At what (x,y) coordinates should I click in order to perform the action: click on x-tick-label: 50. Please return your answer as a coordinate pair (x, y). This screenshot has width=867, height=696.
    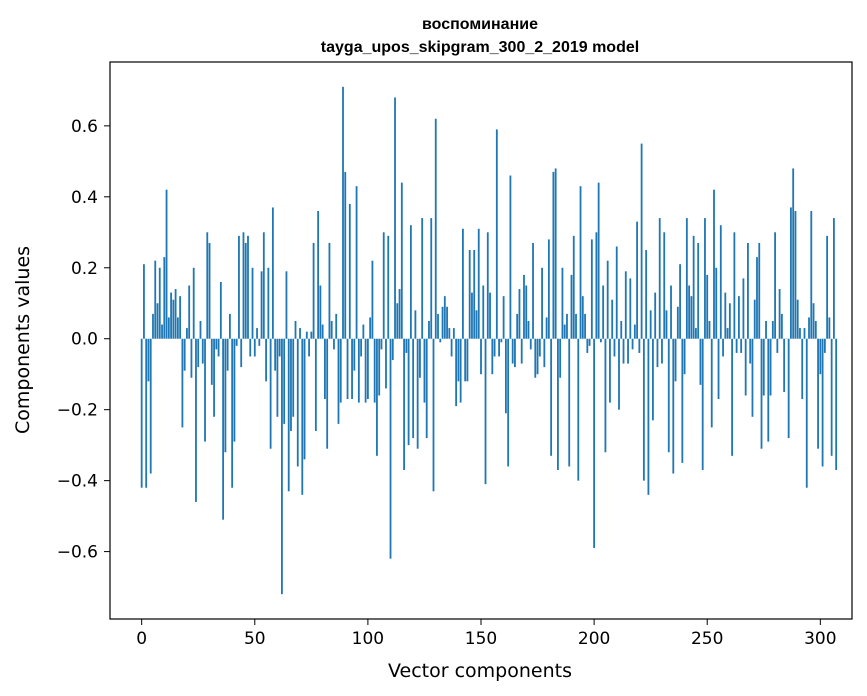
    Looking at the image, I should click on (255, 639).